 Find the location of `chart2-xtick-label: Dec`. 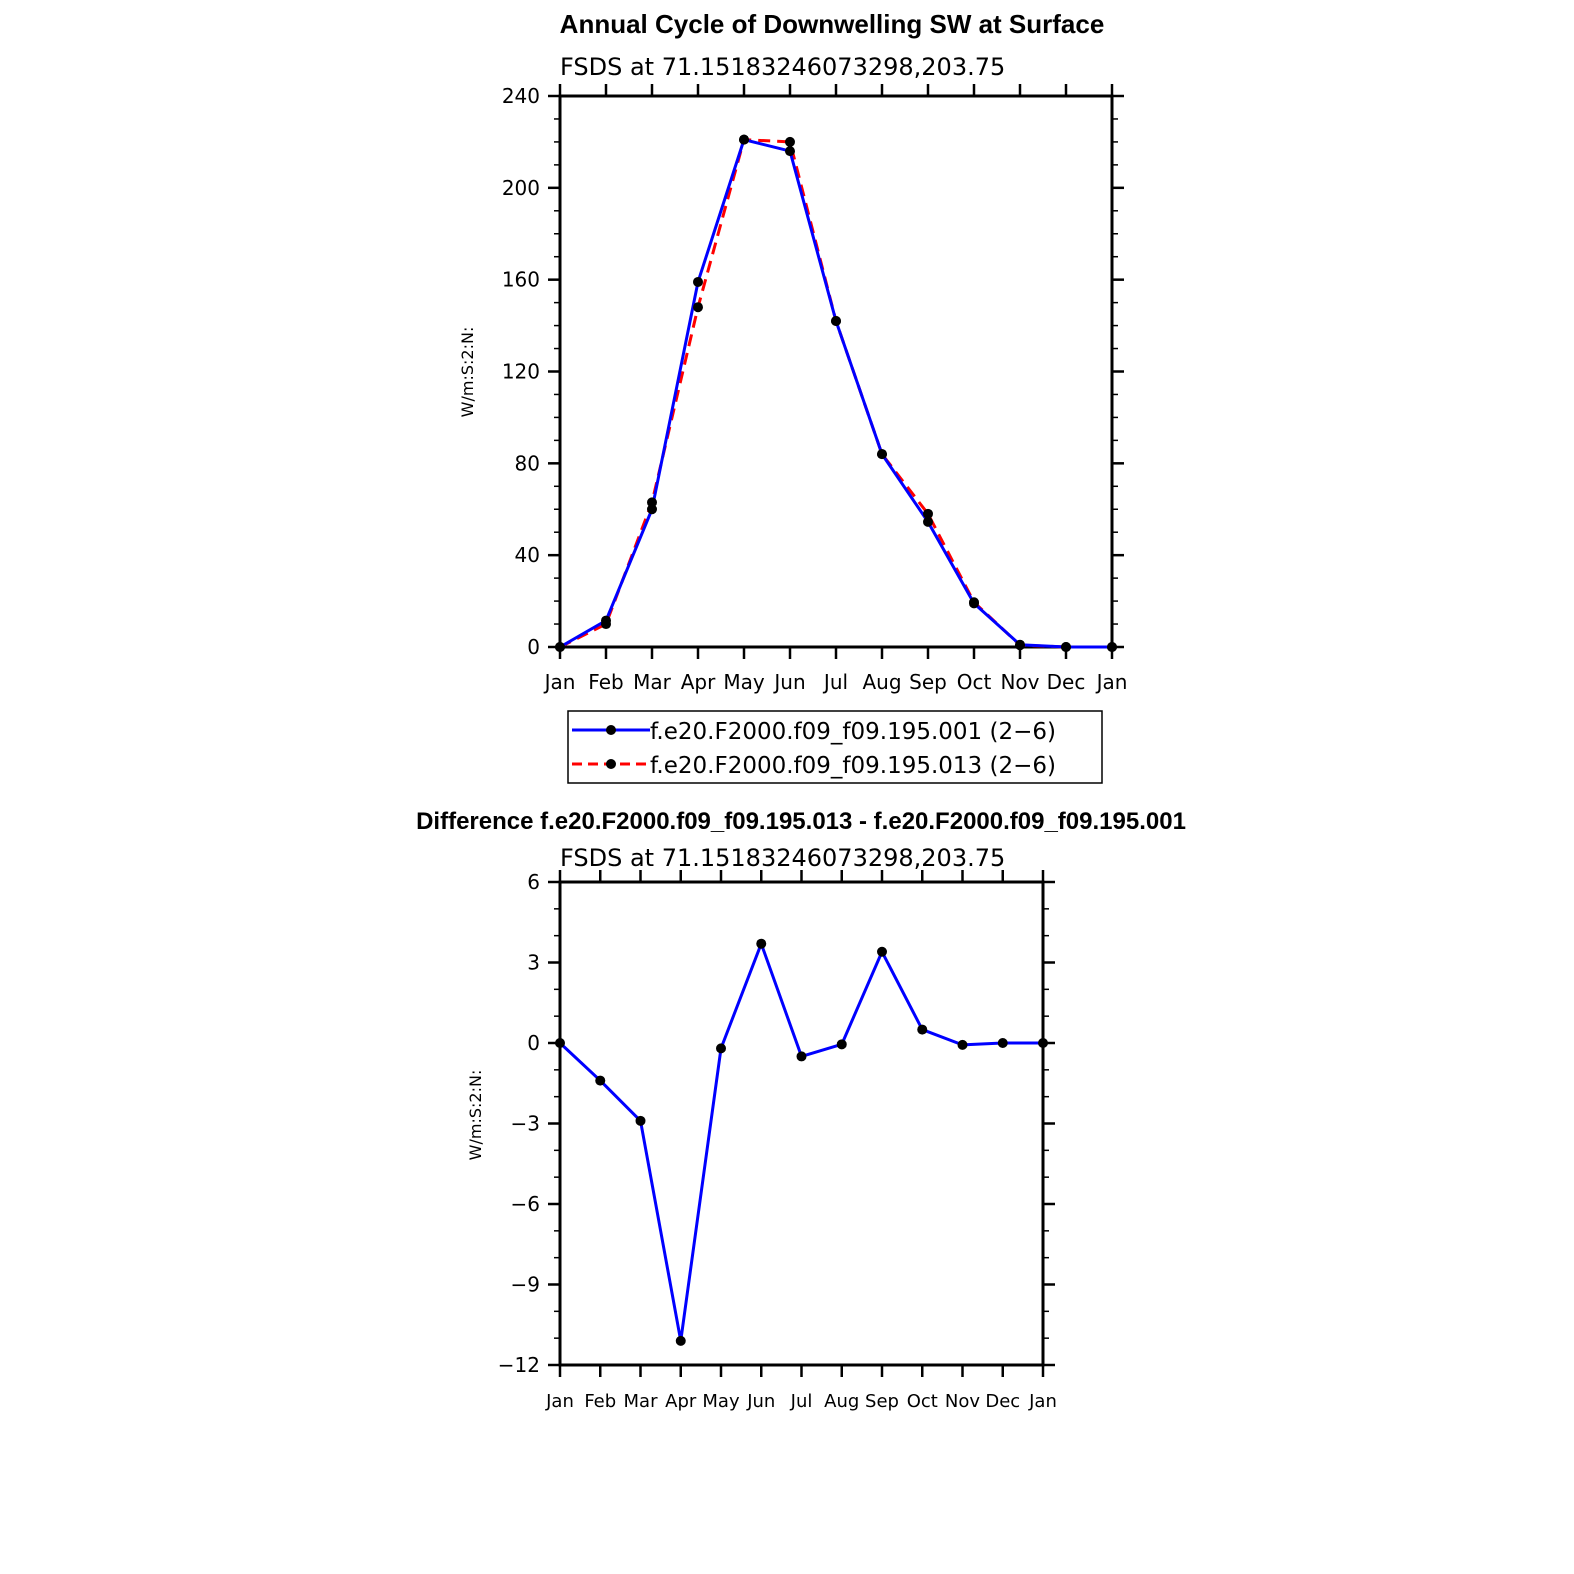

chart2-xtick-label: Dec is located at coordinates (1002, 1401).